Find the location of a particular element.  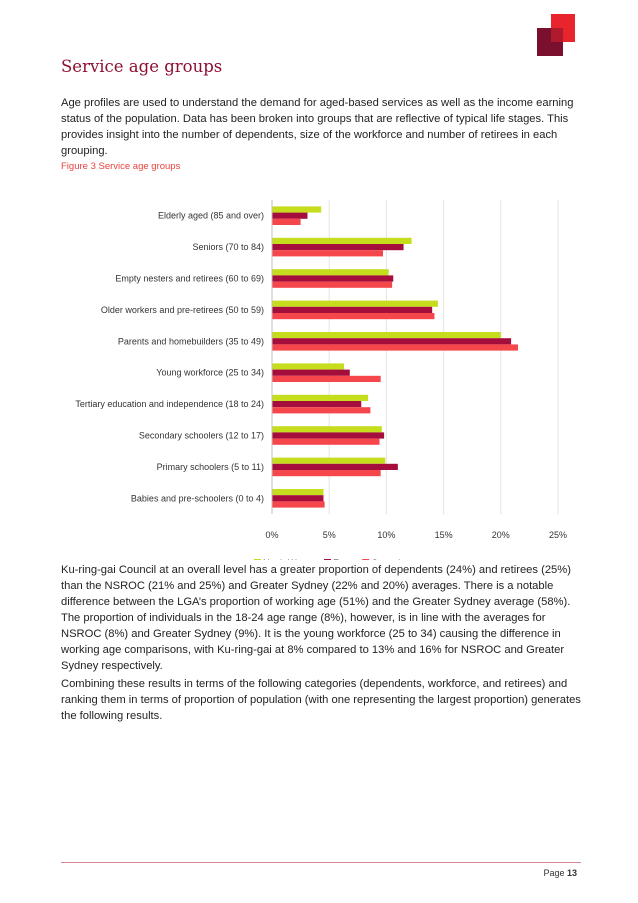

page-label: Page is located at coordinates (554, 873).